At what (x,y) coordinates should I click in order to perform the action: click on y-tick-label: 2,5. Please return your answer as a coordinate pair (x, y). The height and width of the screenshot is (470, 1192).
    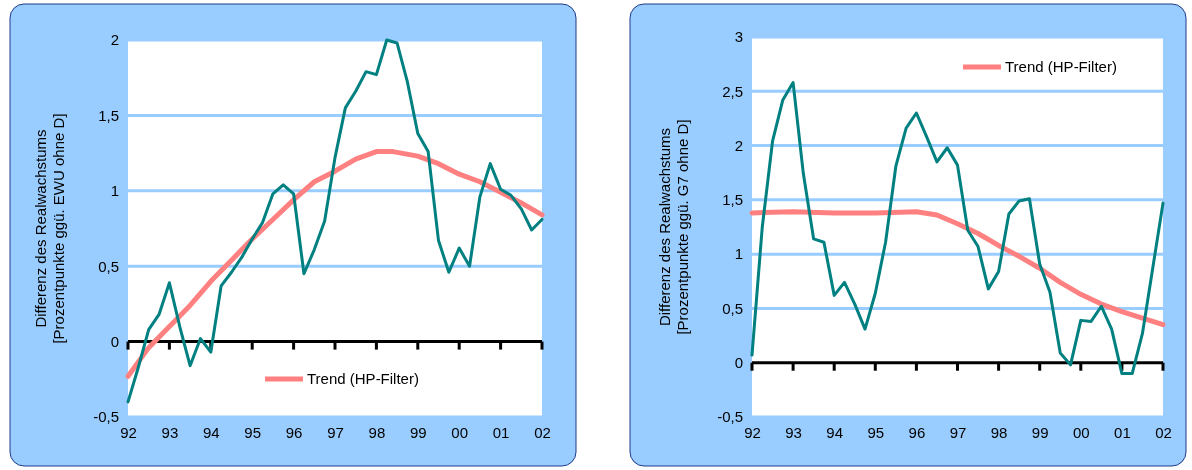
    Looking at the image, I should click on (732, 91).